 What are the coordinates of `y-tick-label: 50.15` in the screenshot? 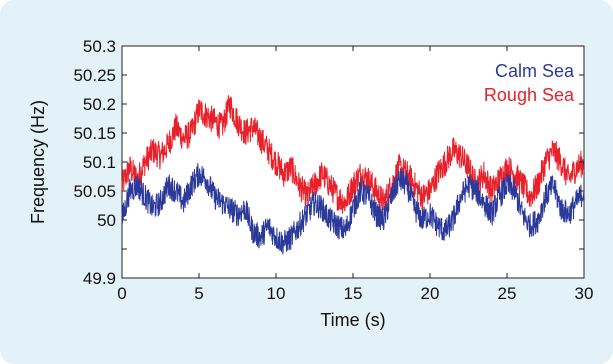 It's located at (94, 133).